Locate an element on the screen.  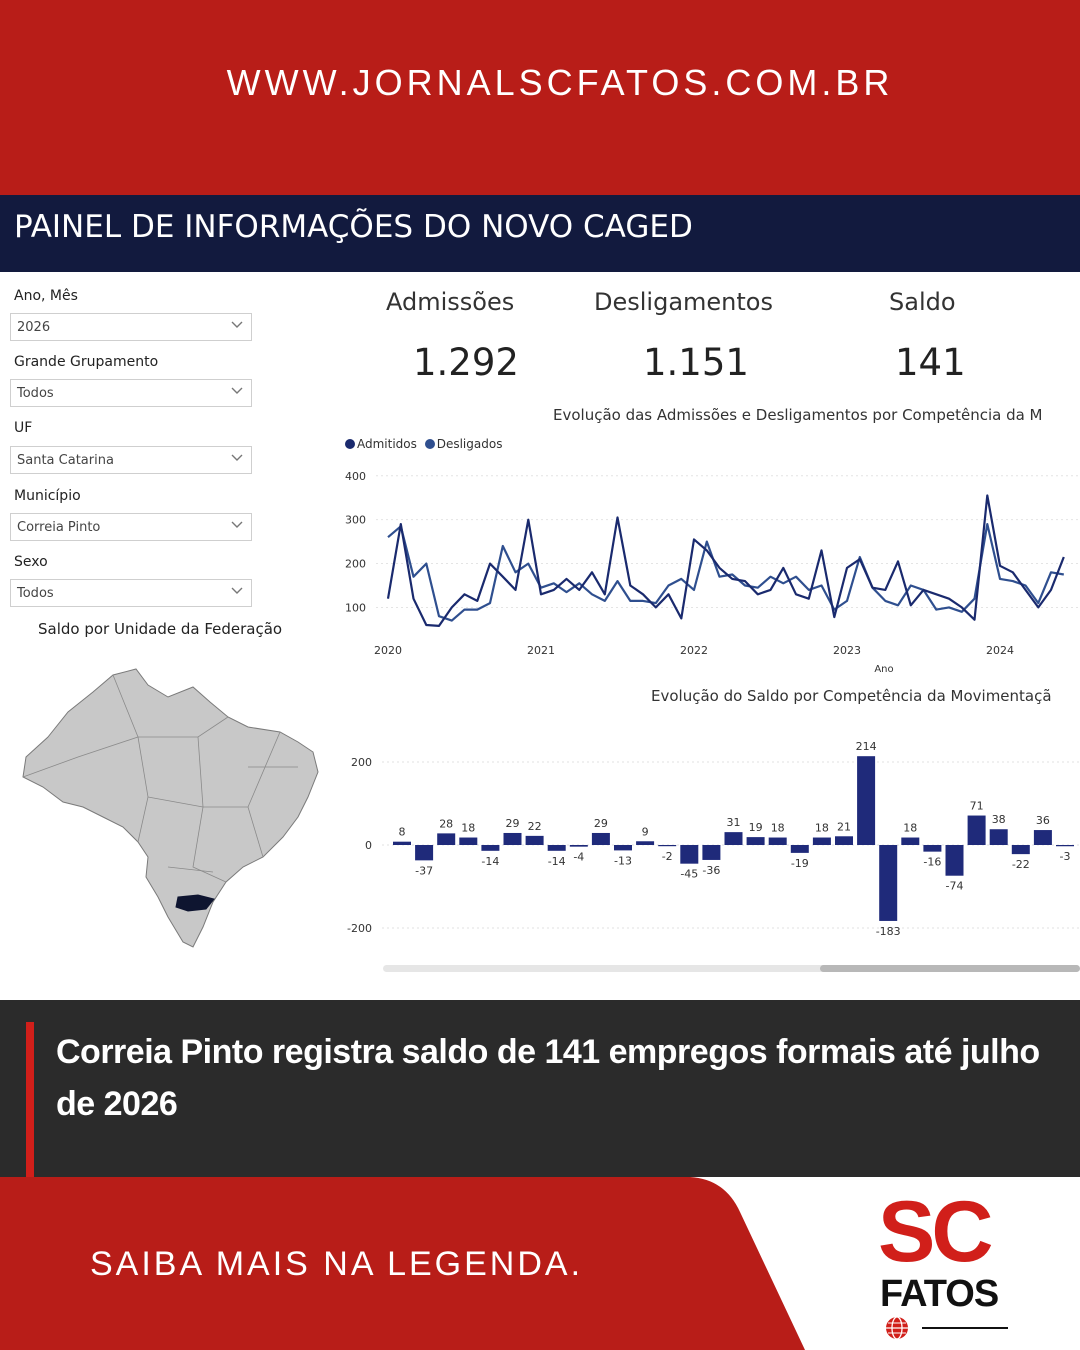
filter-label-sexo: Sexo is located at coordinates (31, 562).